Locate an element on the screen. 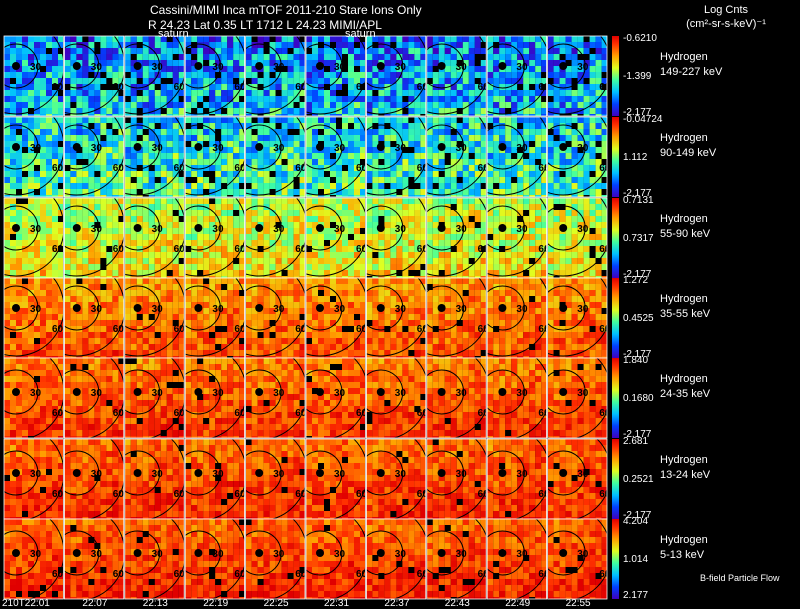 Image resolution: width=800 pixels, height=609 pixels. x-tick-label: 22:07 is located at coordinates (95, 603).